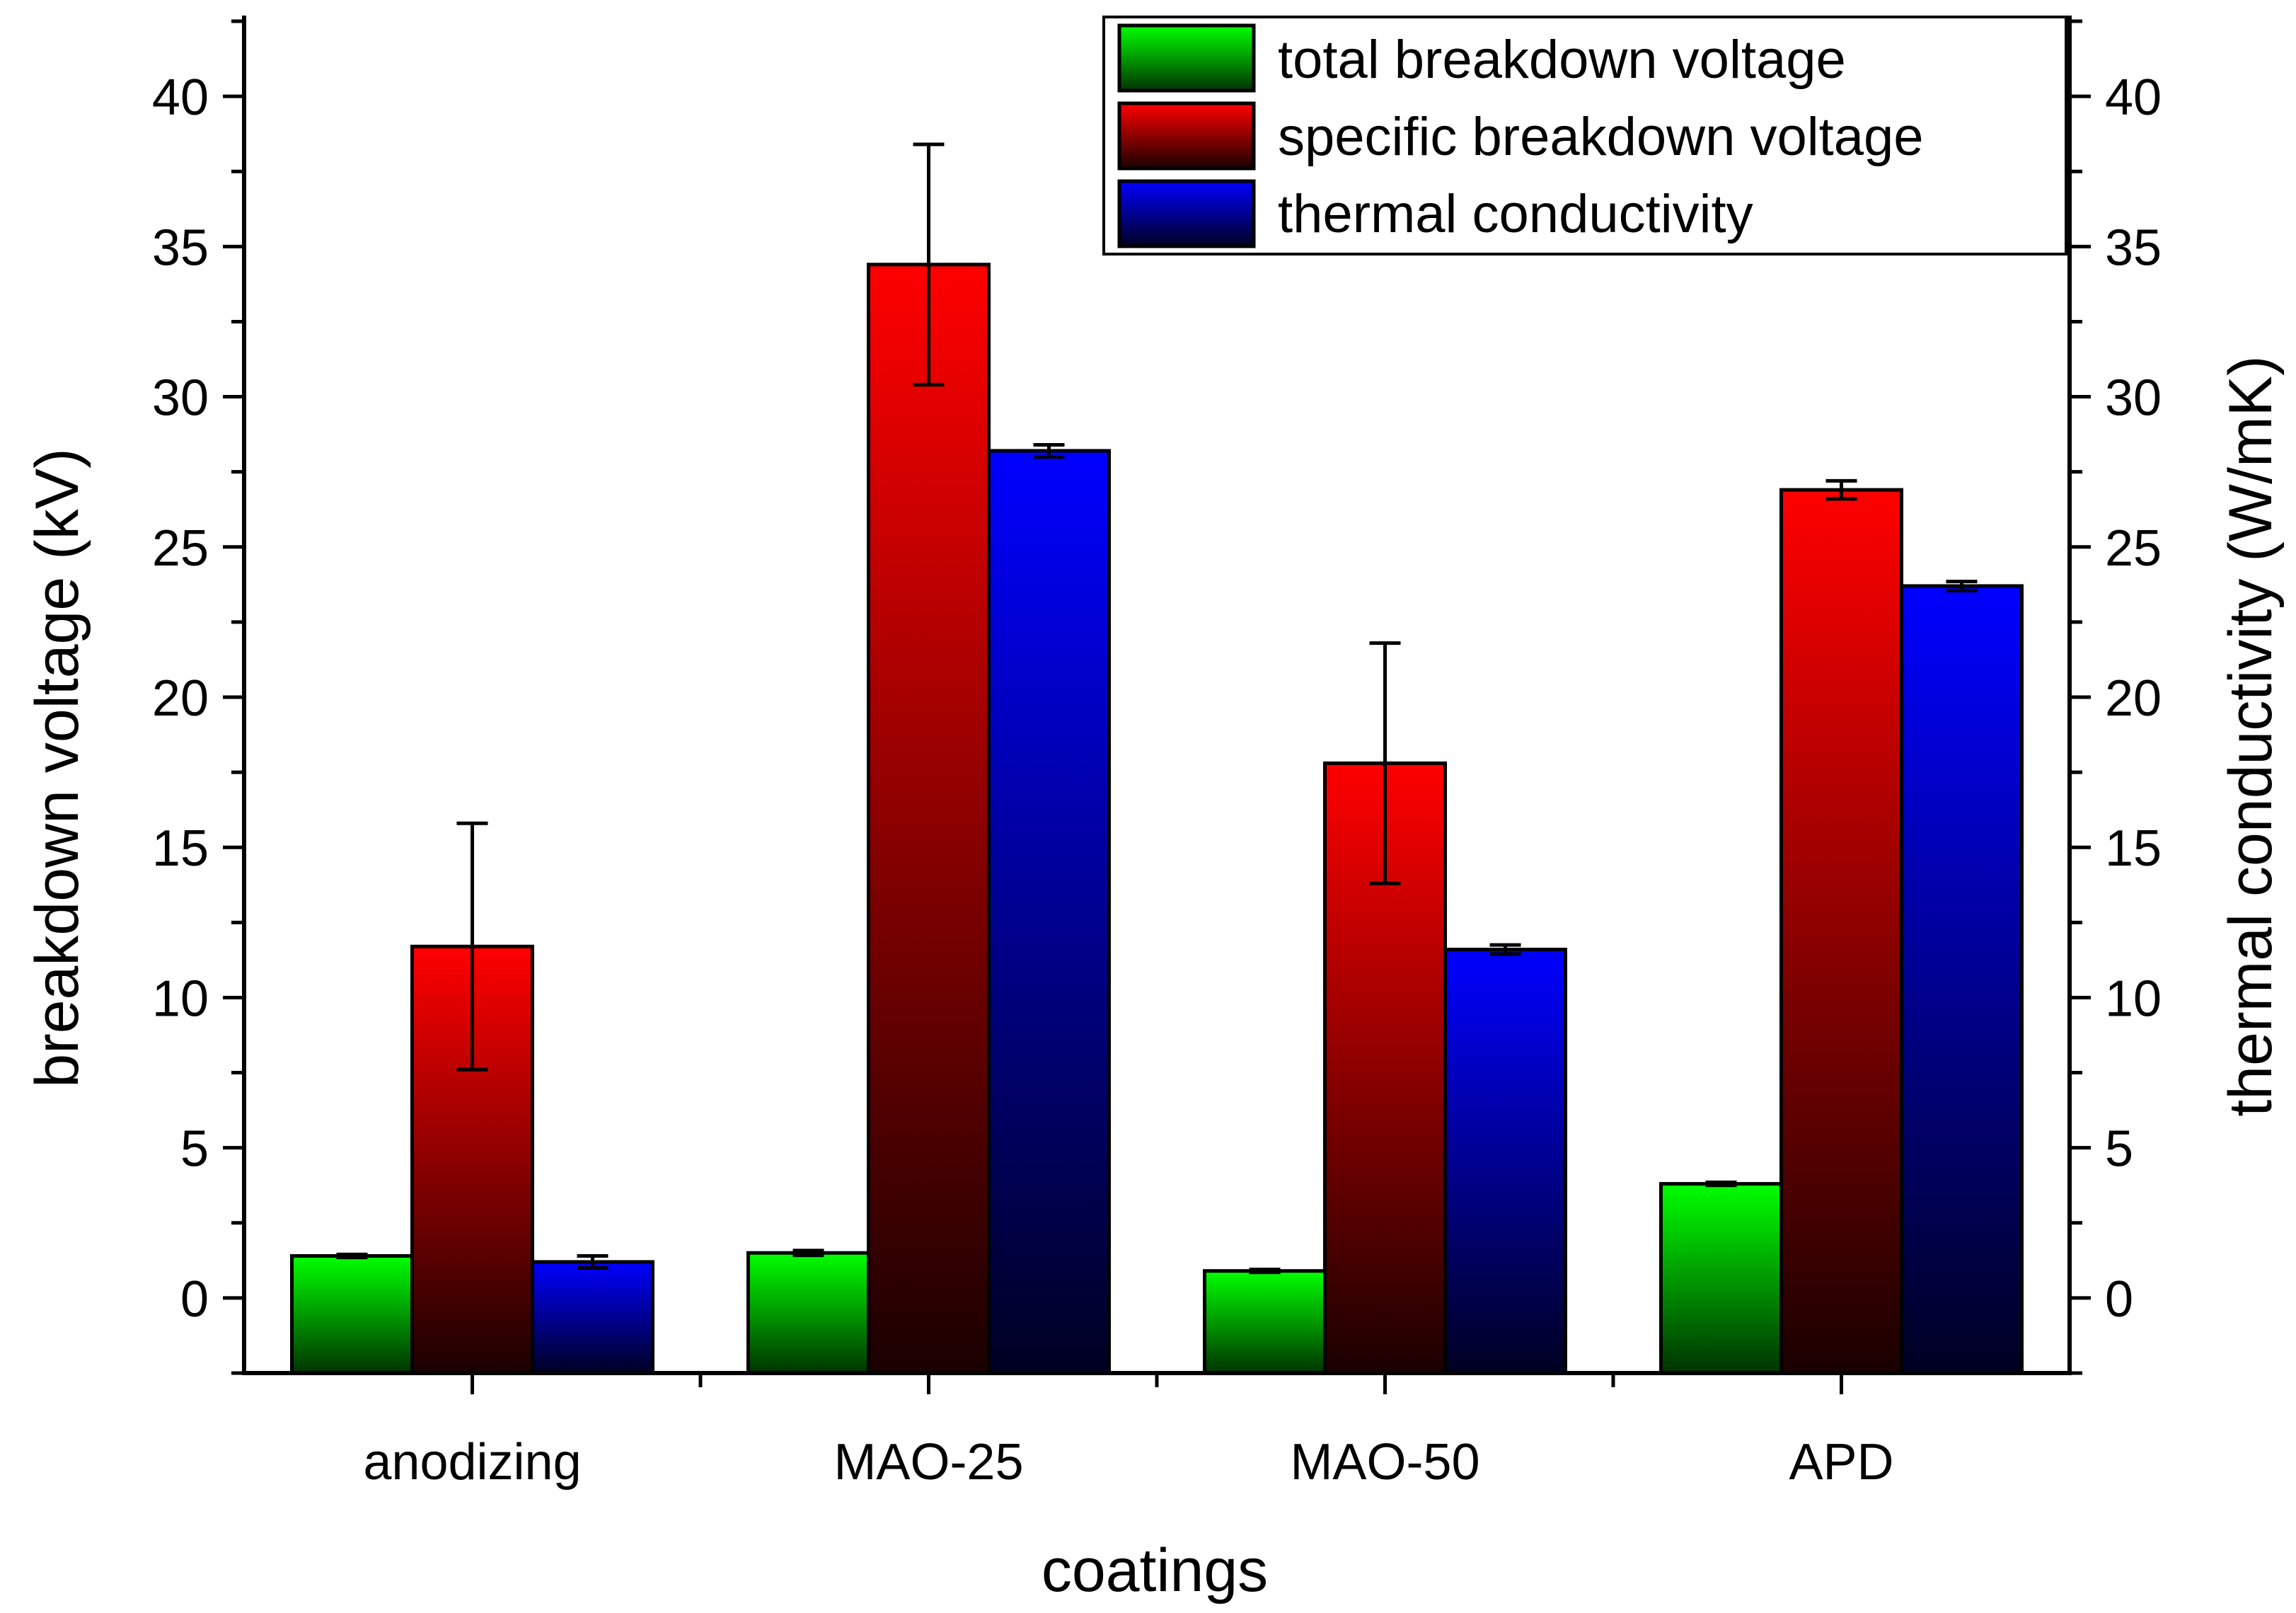 The image size is (2296, 1613). I want to click on x-axis-title: coatings, so click(1155, 1571).